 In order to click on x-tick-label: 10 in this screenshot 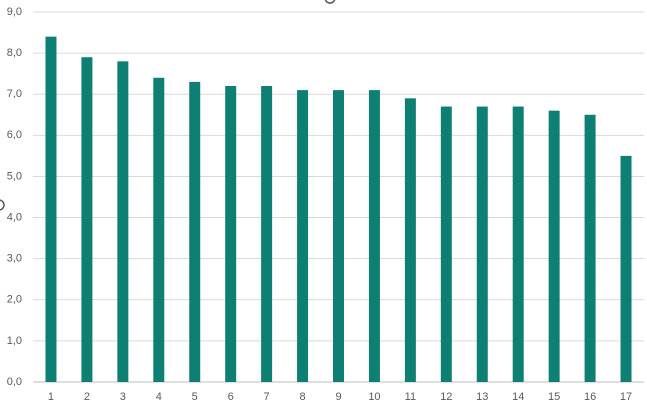, I will do `click(374, 397)`.